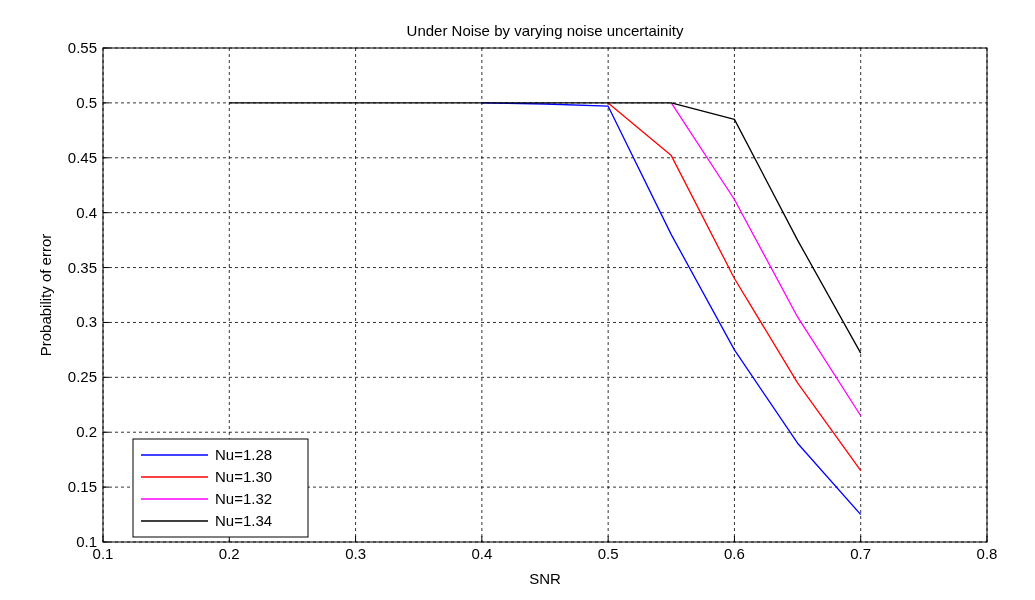 The height and width of the screenshot is (600, 1035). What do you see at coordinates (82, 377) in the screenshot?
I see `y-tick-label: 0.25` at bounding box center [82, 377].